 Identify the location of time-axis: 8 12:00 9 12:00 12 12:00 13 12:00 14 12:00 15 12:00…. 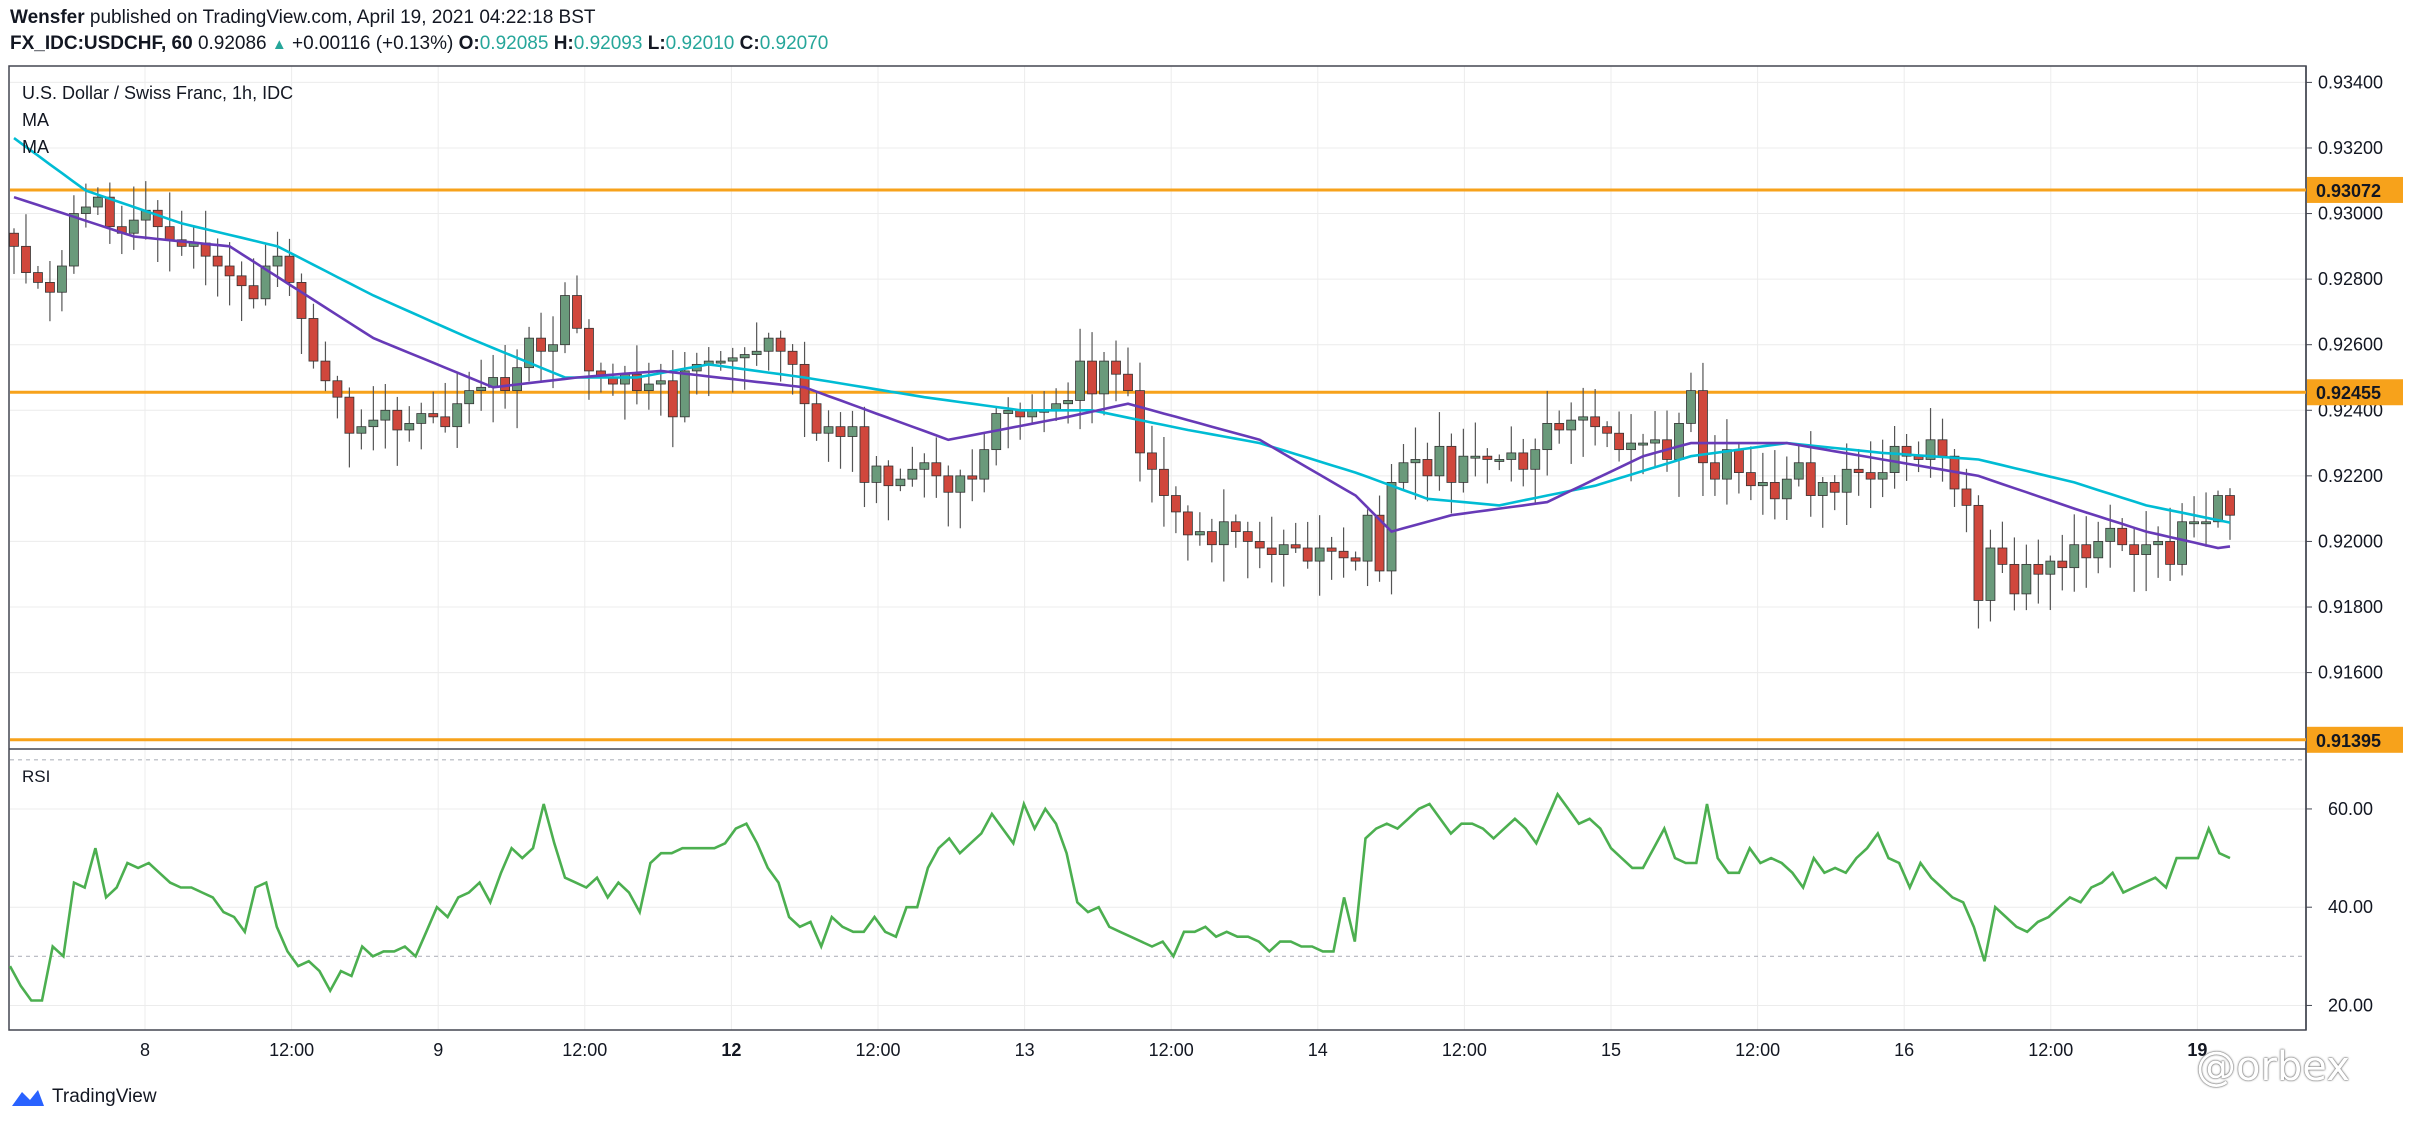
(1173, 1050).